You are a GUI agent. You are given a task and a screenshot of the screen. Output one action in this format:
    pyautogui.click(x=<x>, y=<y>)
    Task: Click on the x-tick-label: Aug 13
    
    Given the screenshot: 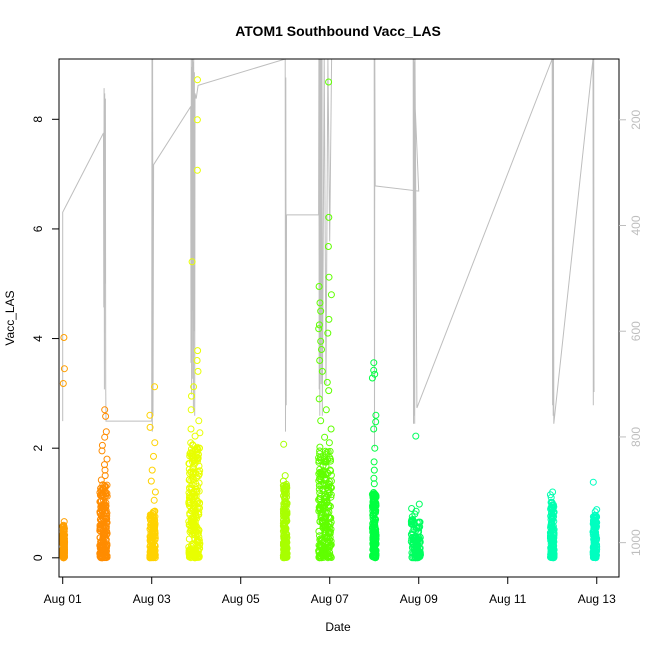 What is the action you would take?
    pyautogui.click(x=597, y=599)
    